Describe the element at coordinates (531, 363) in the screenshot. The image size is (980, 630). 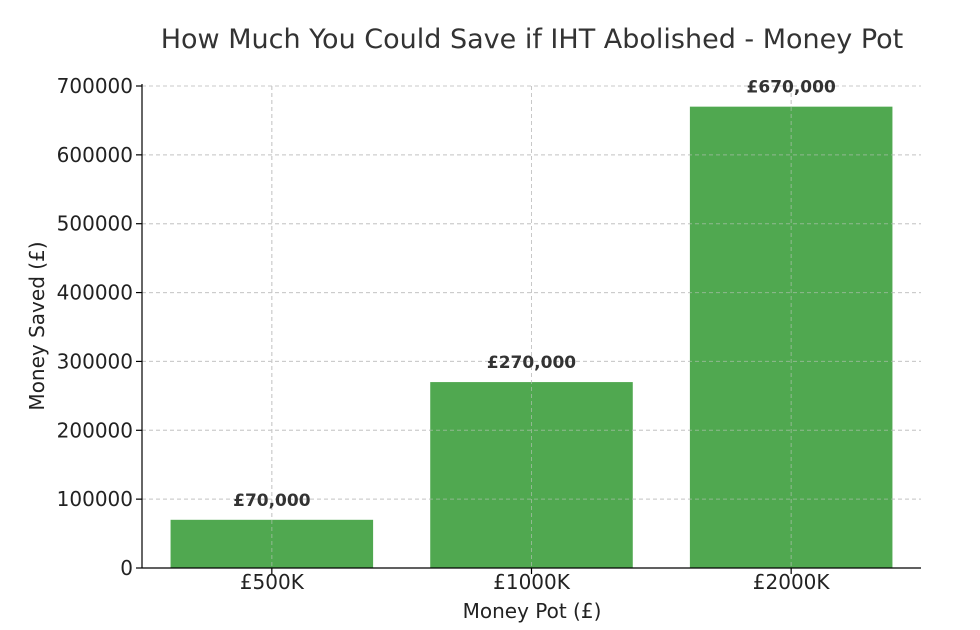
I see `bar-value-label: £270,000` at that location.